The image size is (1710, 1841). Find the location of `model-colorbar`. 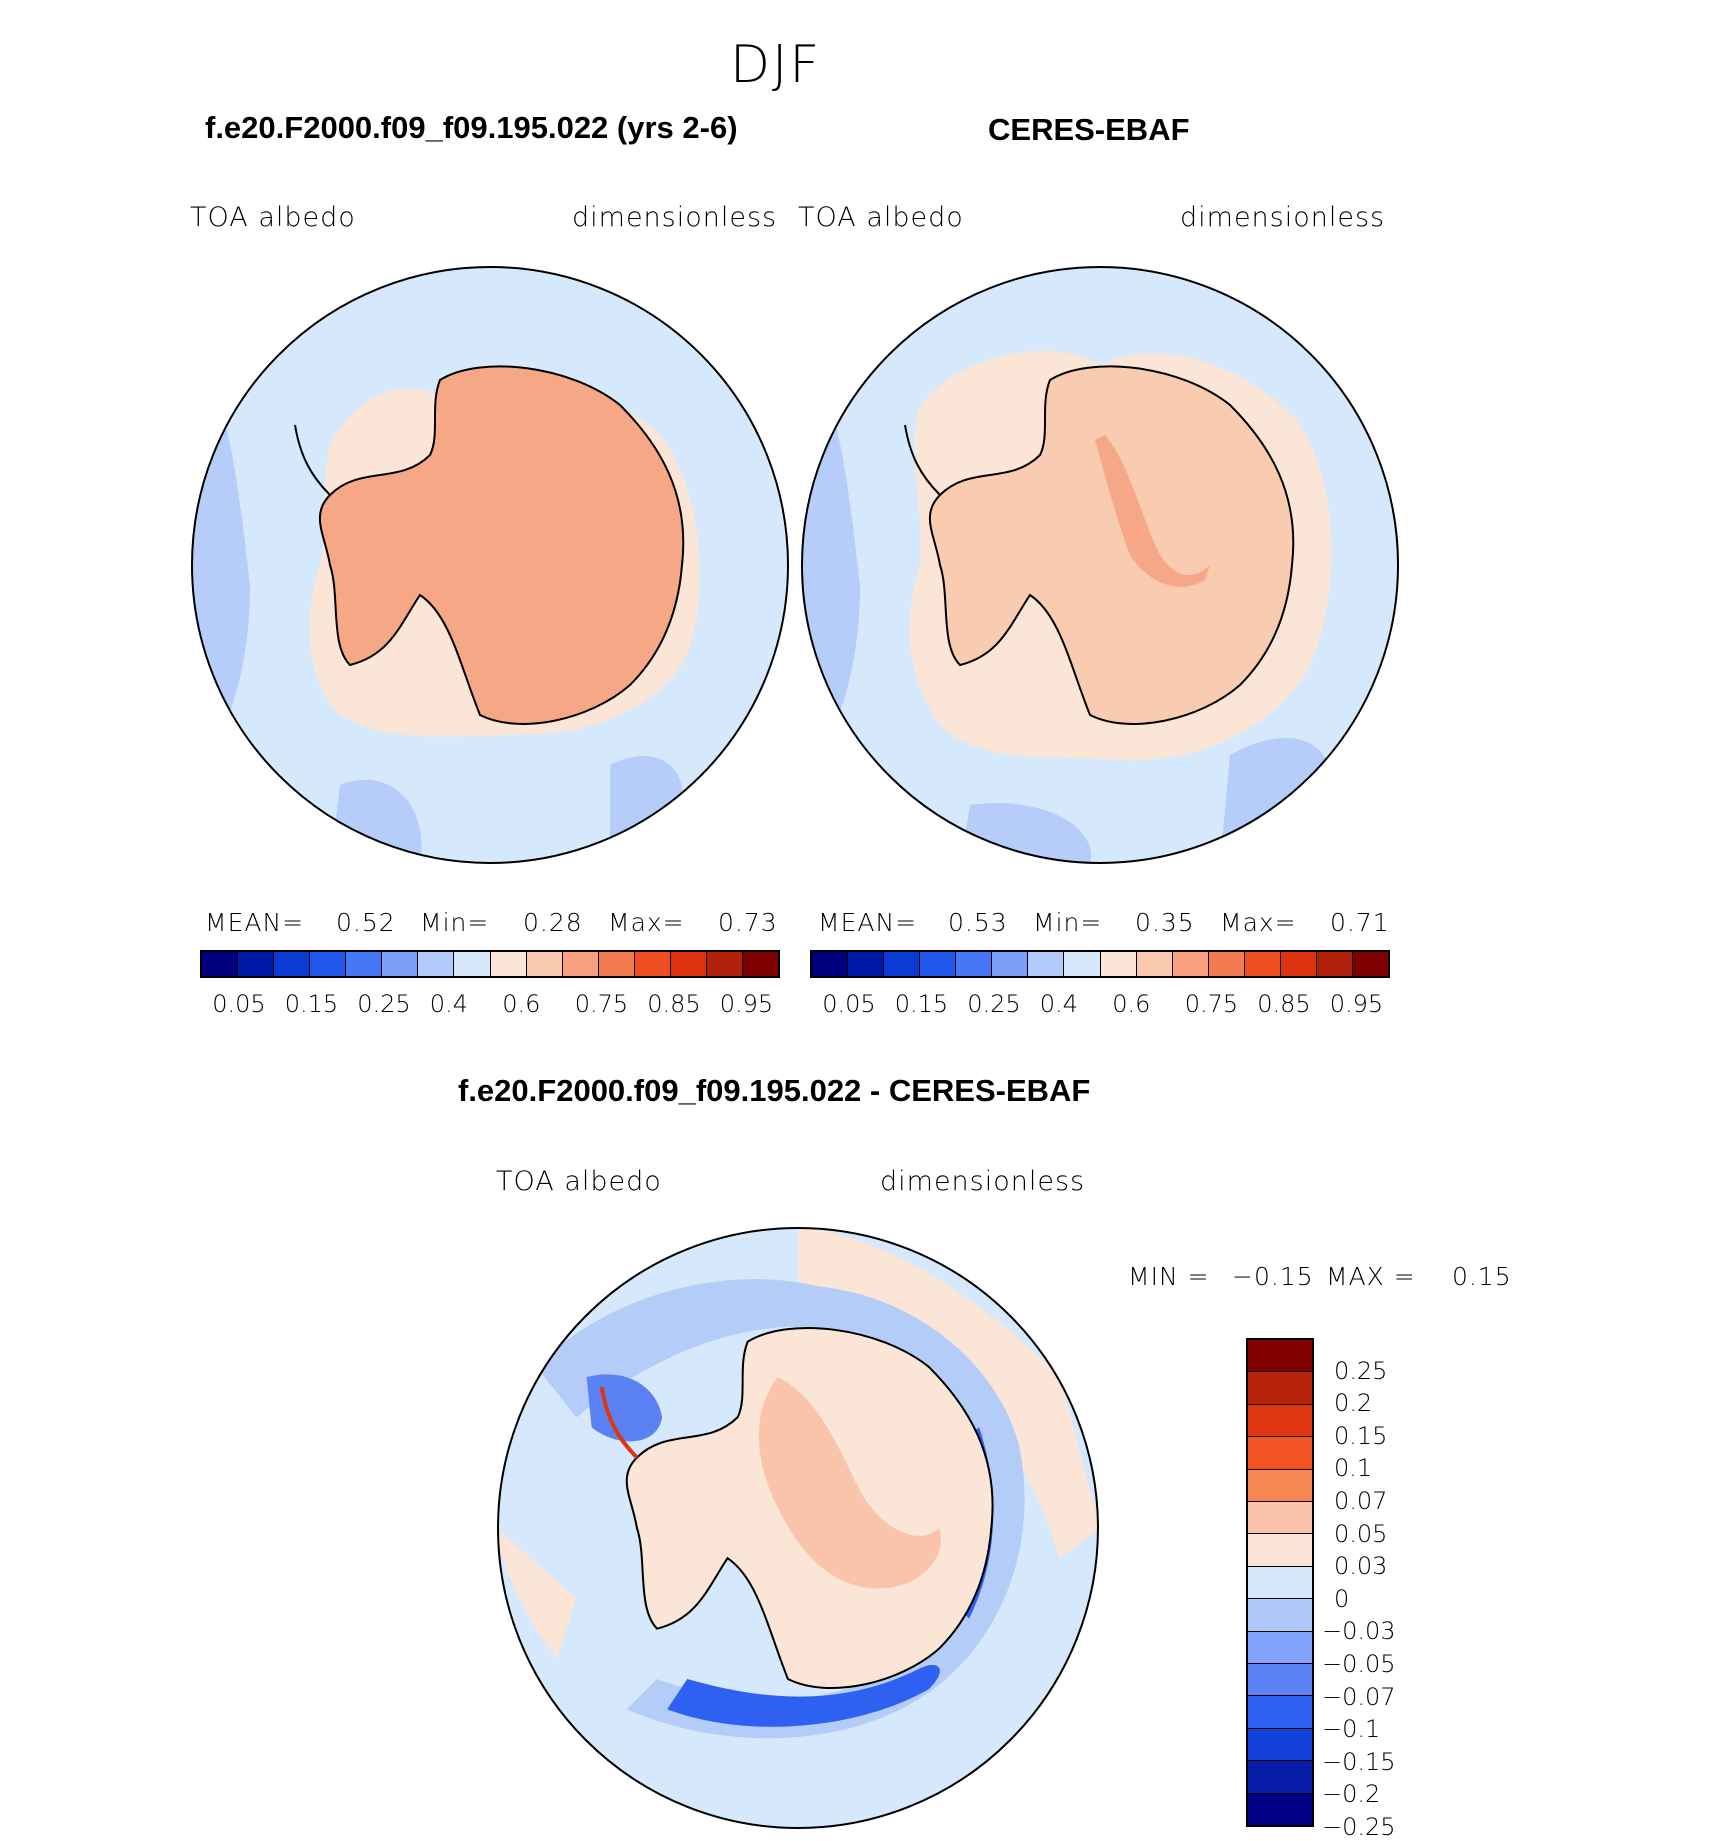

model-colorbar is located at coordinates (490, 964).